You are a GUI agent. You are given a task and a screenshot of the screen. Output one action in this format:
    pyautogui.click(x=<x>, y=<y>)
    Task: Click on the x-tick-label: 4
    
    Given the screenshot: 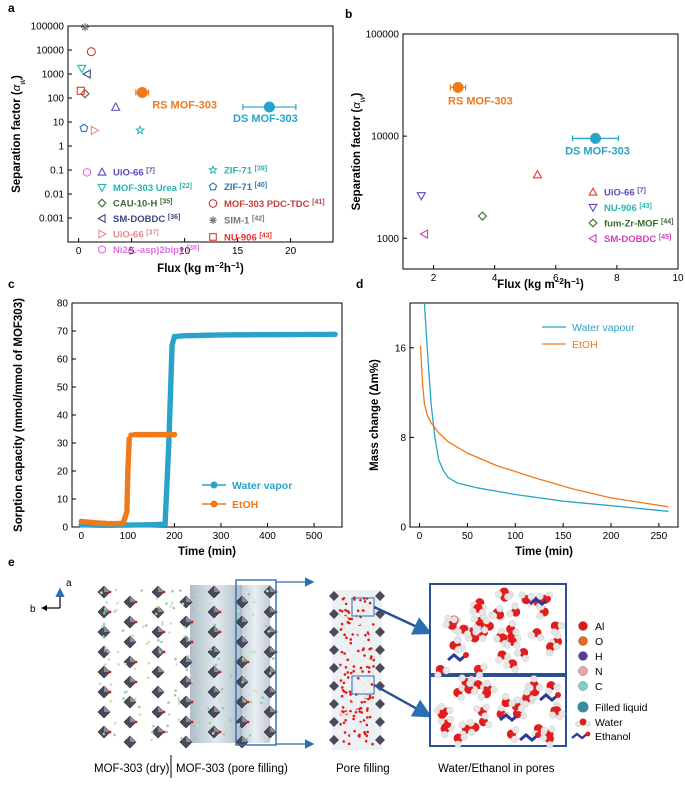 What is the action you would take?
    pyautogui.click(x=495, y=278)
    